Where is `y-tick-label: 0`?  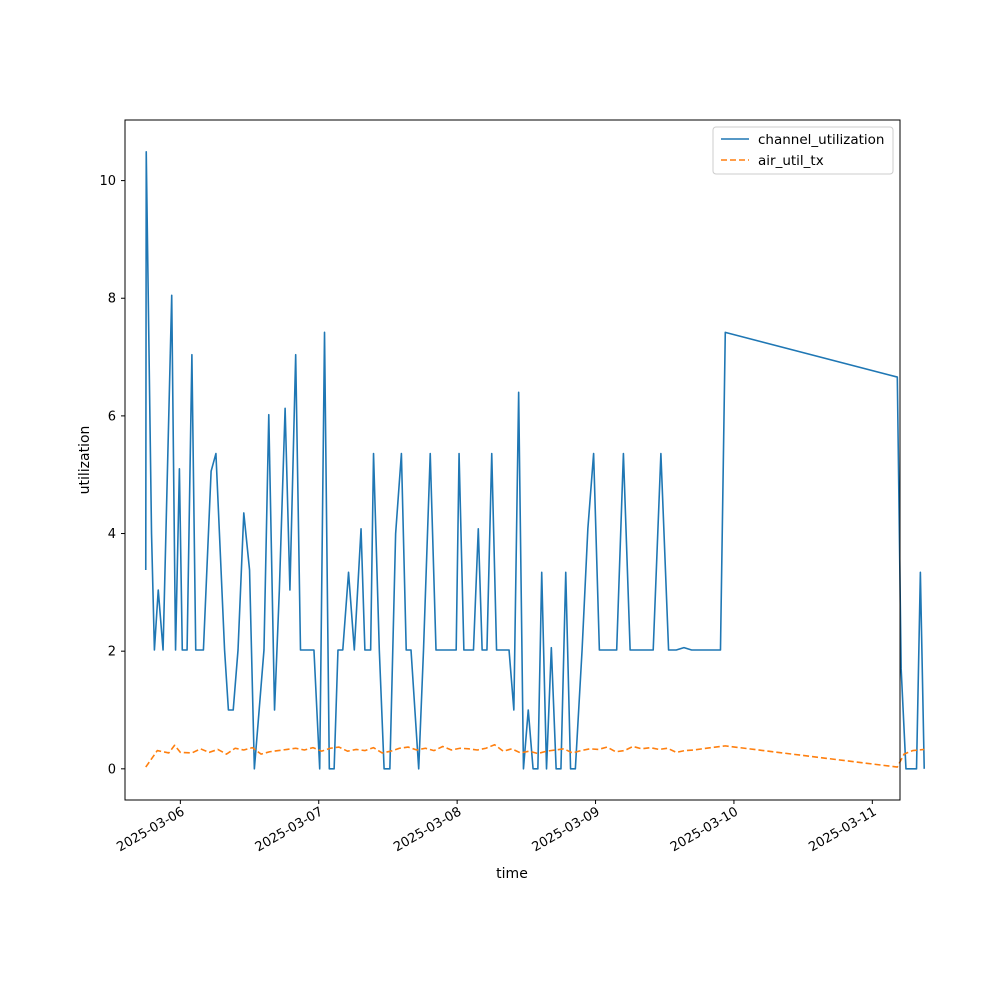 y-tick-label: 0 is located at coordinates (112, 769).